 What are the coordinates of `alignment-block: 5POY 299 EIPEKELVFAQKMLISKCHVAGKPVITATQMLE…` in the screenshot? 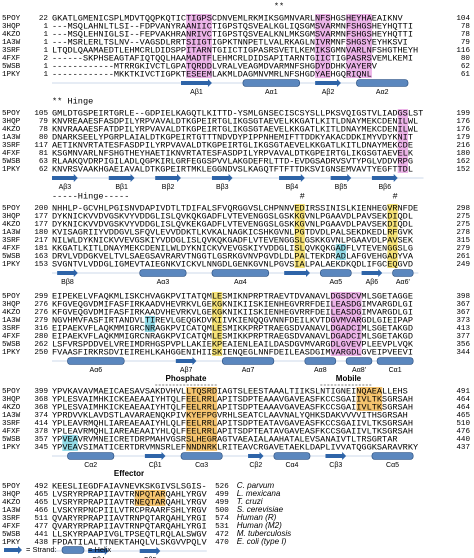 It's located at (236, 332).